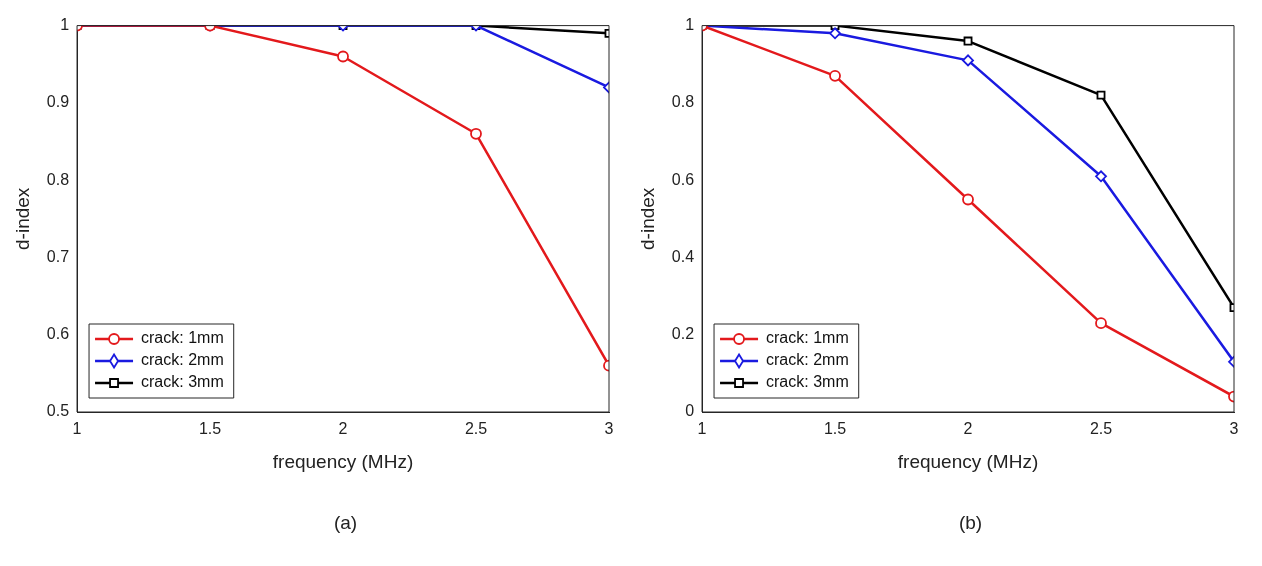 The image size is (1262, 566). Describe the element at coordinates (345, 523) in the screenshot. I see `text: (a)` at that location.